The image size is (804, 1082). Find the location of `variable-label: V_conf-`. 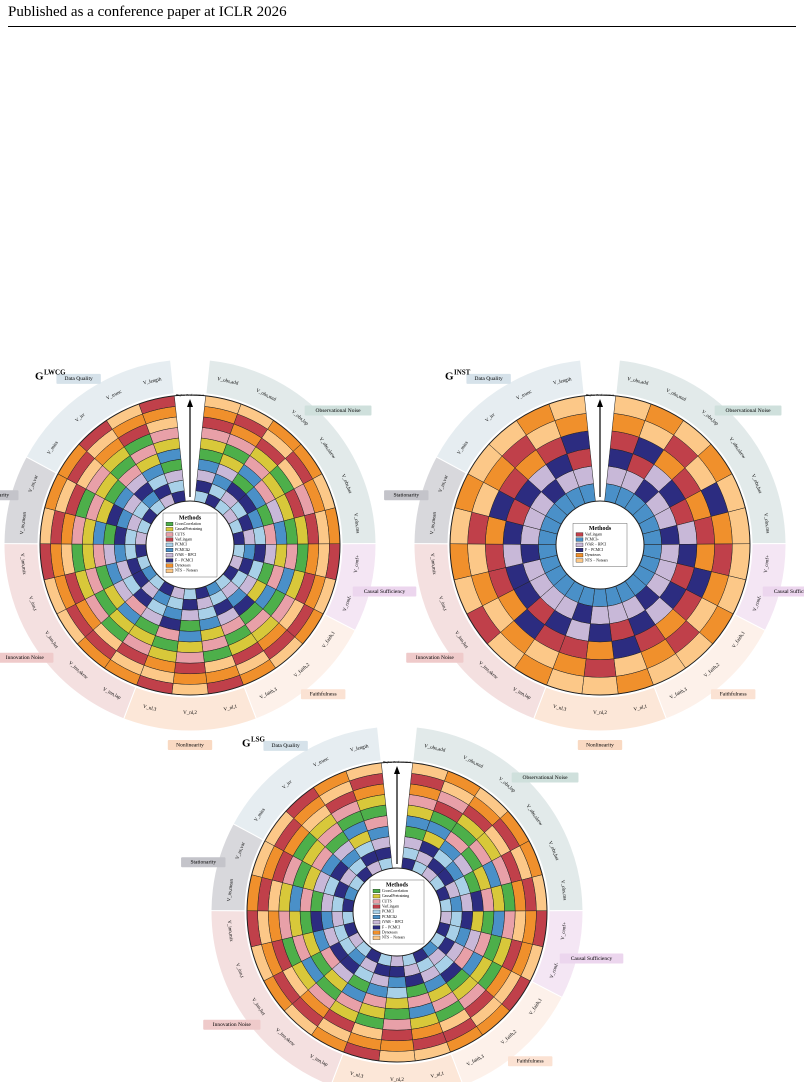

variable-label: V_conf- is located at coordinates (348, 604).